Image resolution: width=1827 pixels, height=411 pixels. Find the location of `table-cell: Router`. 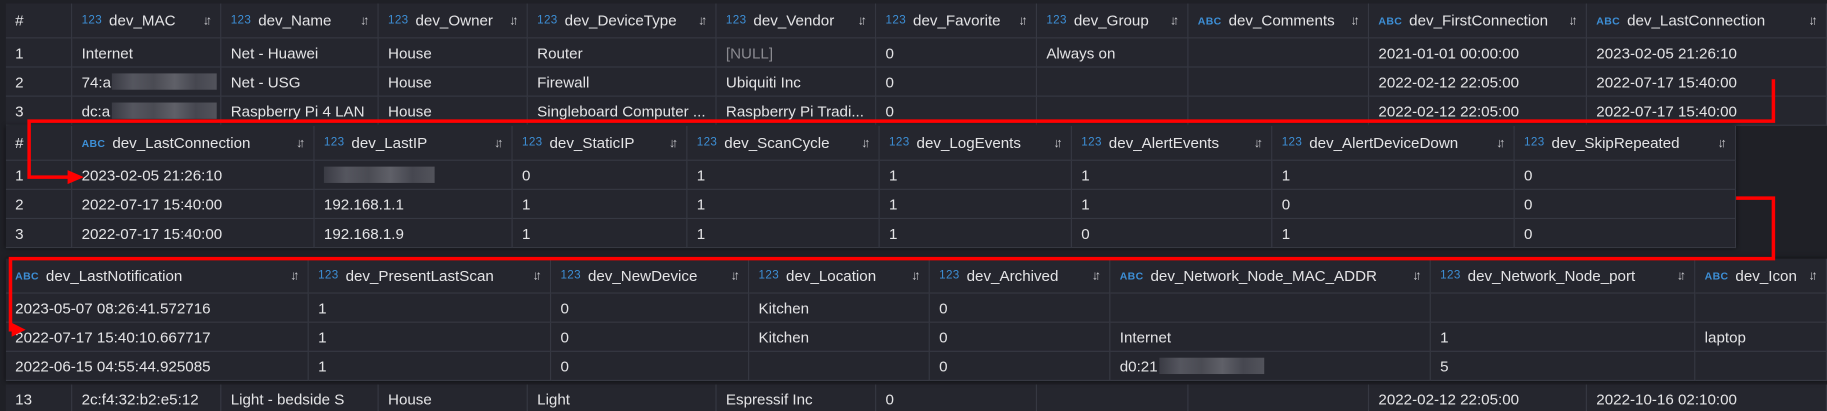

table-cell: Router is located at coordinates (622, 53).